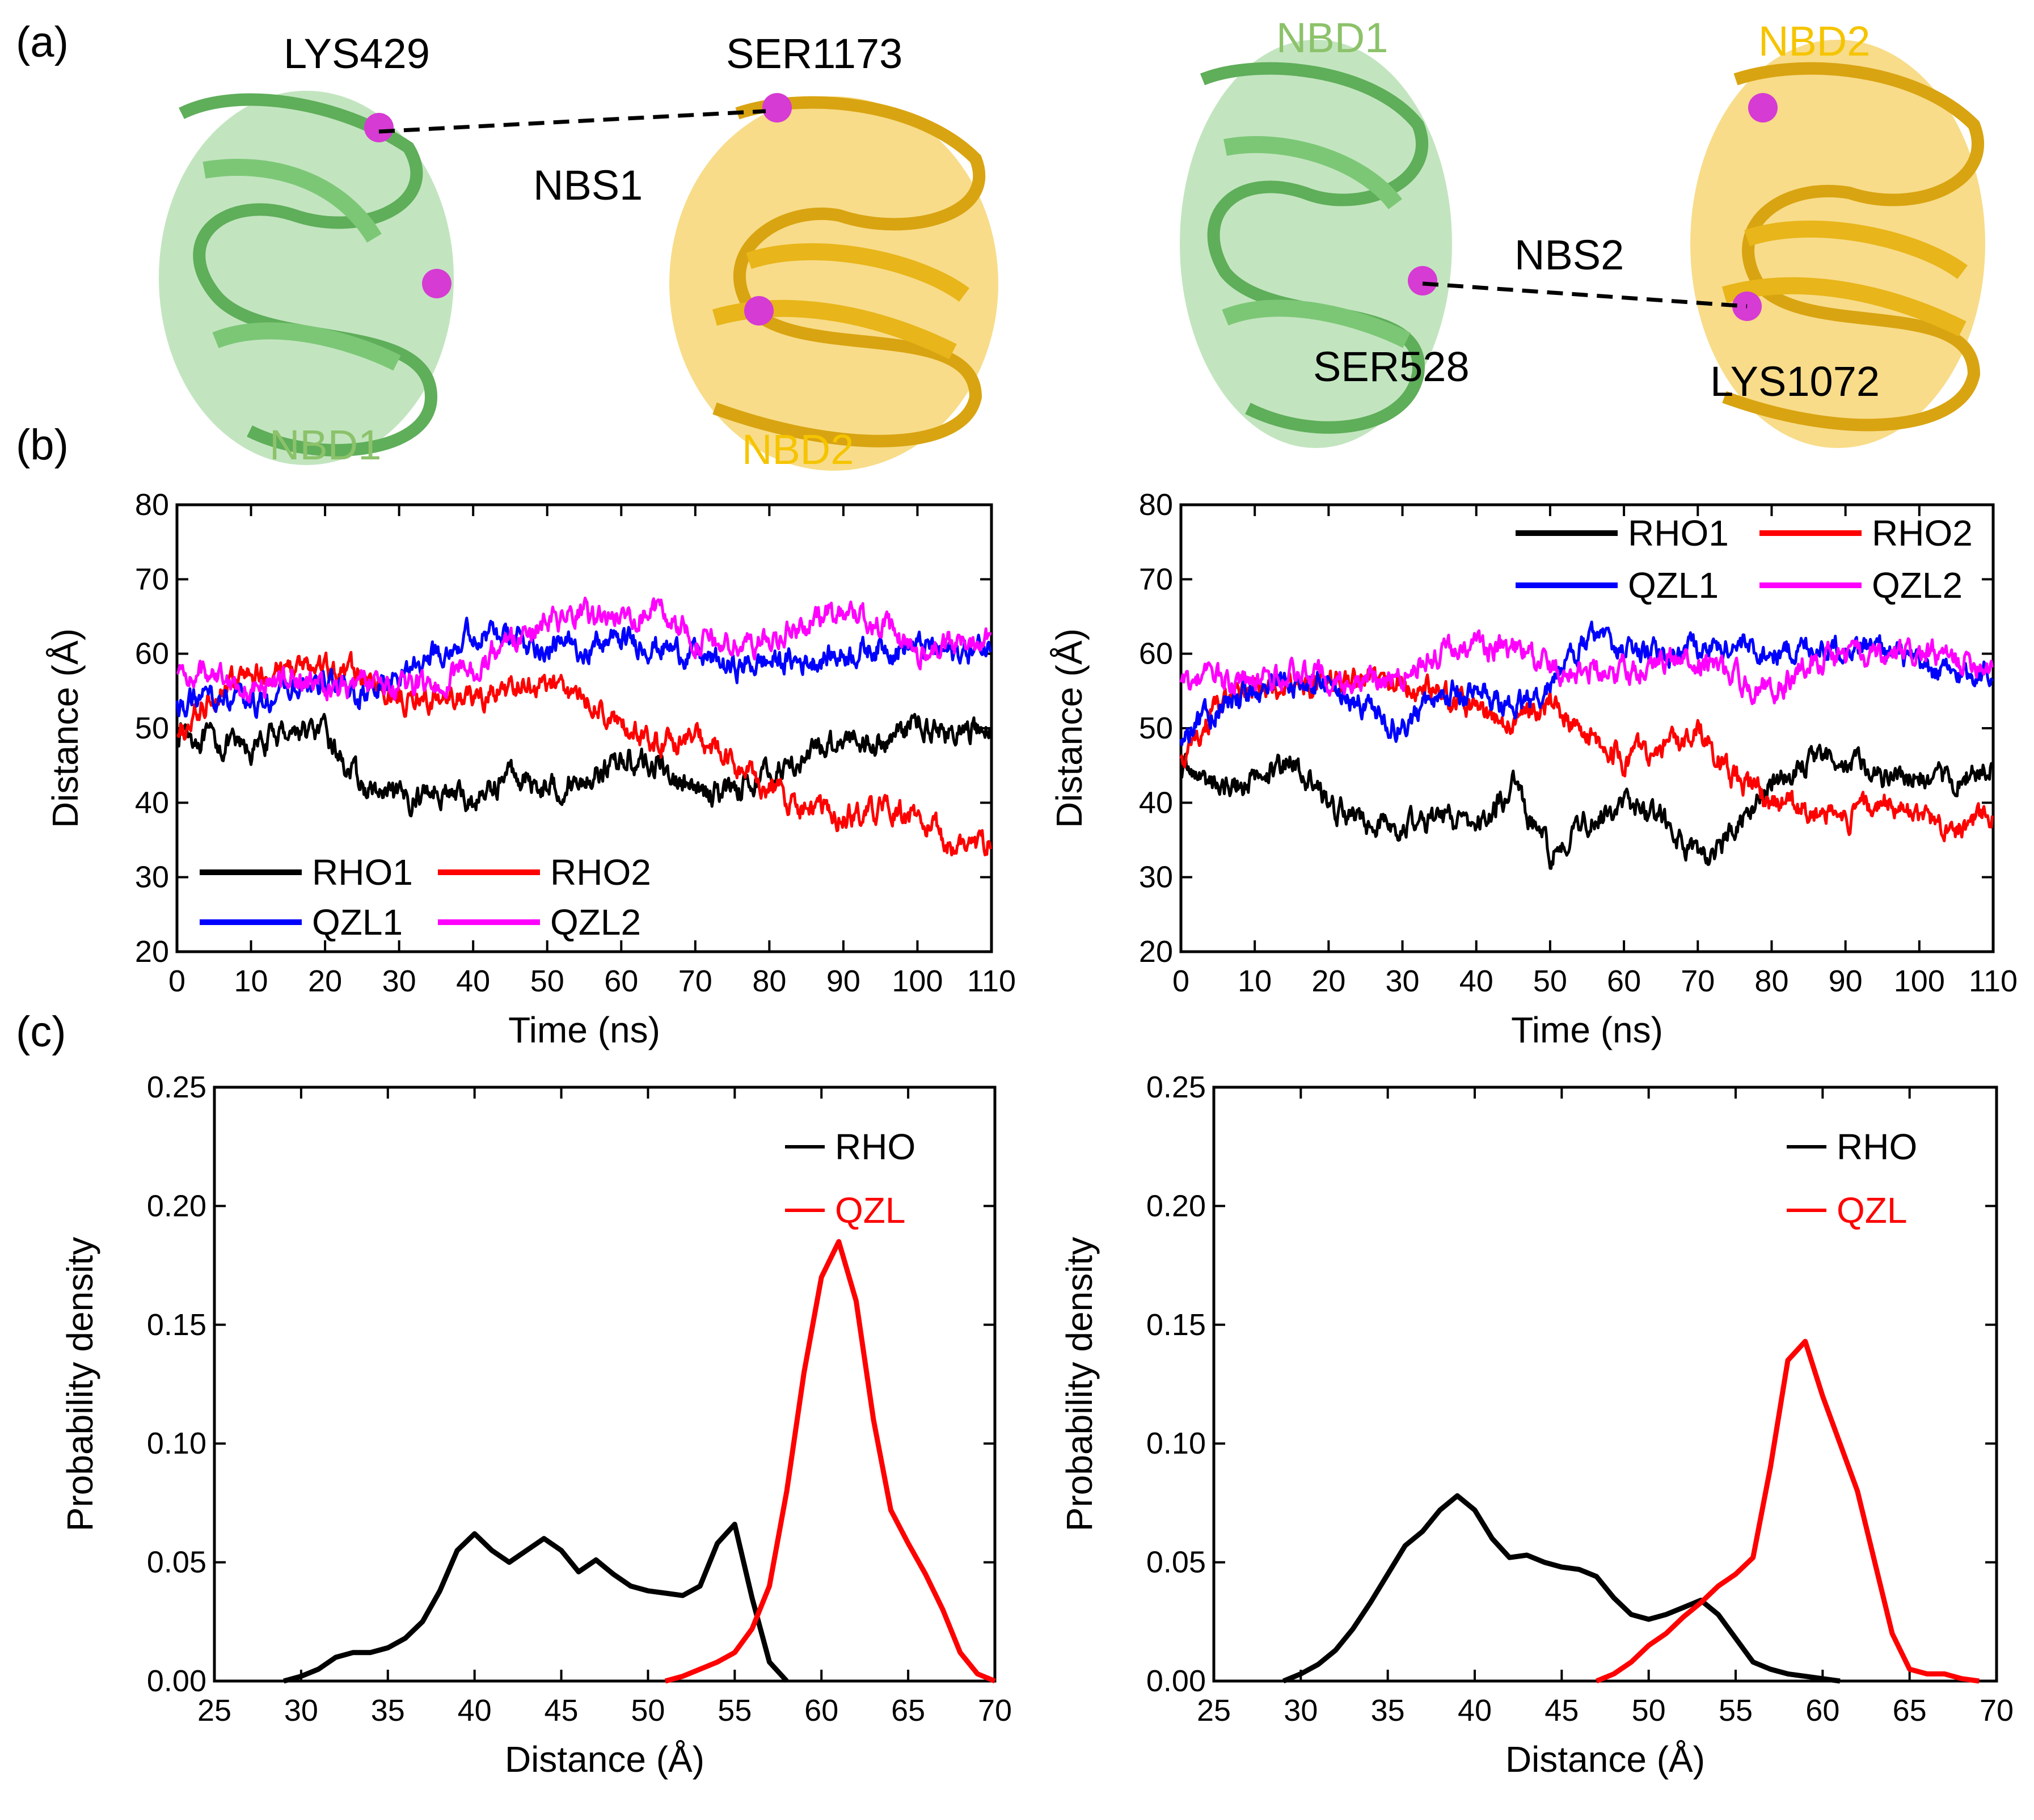 The height and width of the screenshot is (1820, 2034). What do you see at coordinates (42, 445) in the screenshot?
I see `panel-label-b: (b)` at bounding box center [42, 445].